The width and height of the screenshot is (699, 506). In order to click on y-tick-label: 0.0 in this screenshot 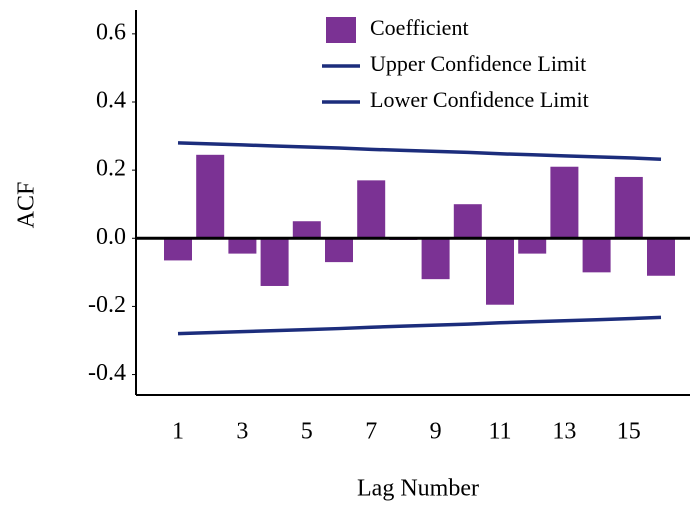, I will do `click(111, 237)`.